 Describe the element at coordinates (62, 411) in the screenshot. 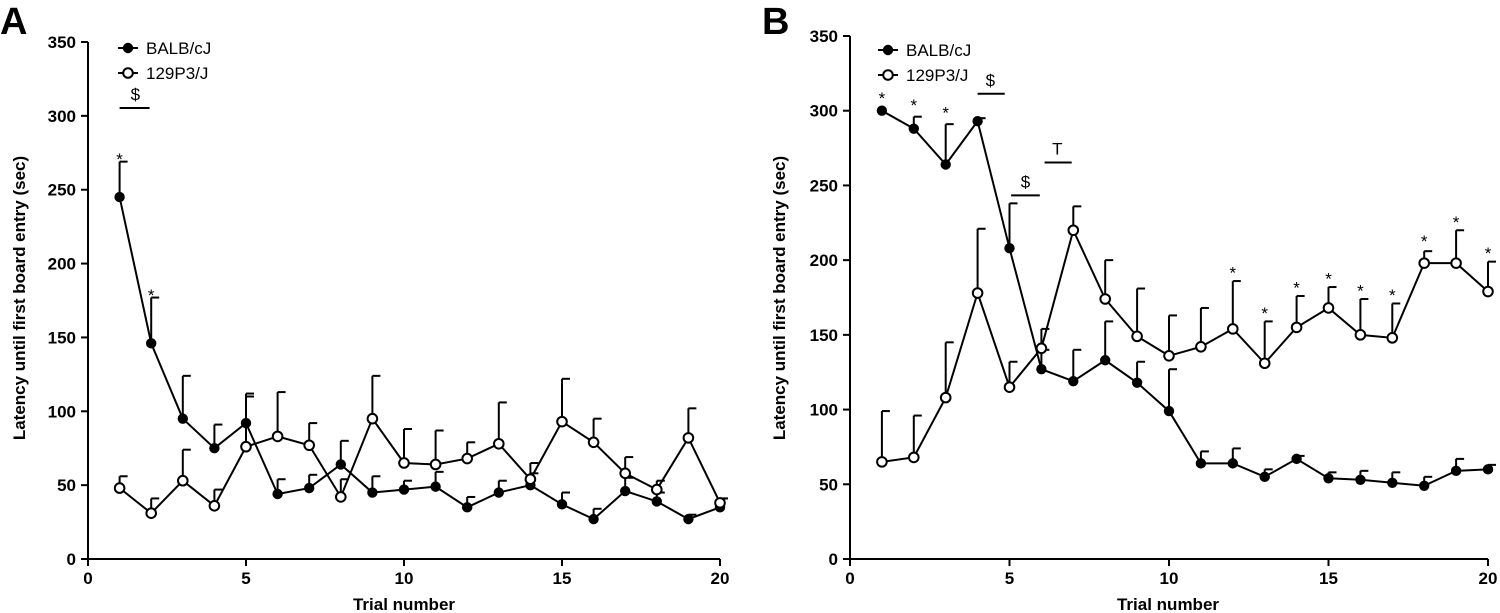

I see `y-tick-label: 100` at that location.